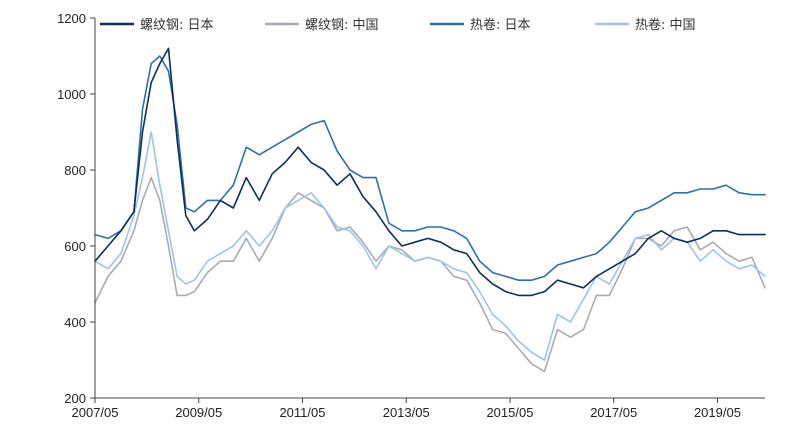 The image size is (790, 432). I want to click on legend-label: 热卷: 中国, so click(665, 25).